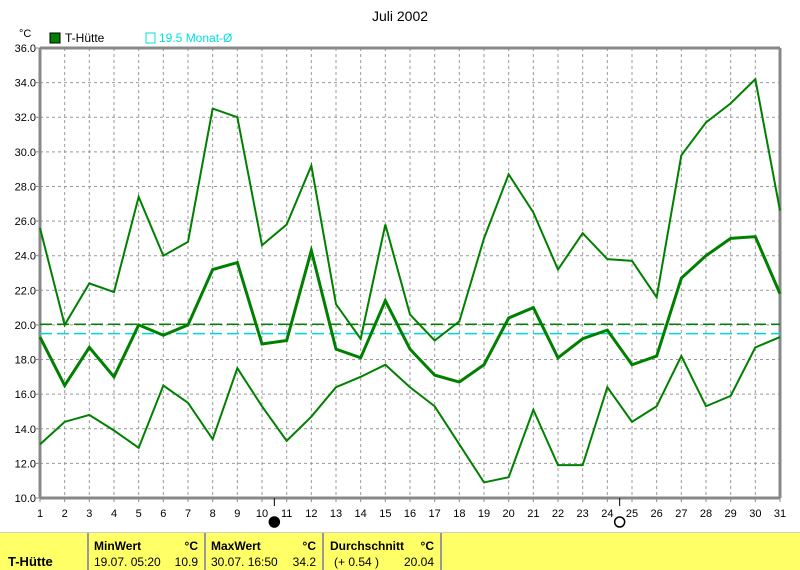 The image size is (800, 570). Describe the element at coordinates (357, 562) in the screenshot. I see `avg-delta: (+ 0.54 )` at that location.